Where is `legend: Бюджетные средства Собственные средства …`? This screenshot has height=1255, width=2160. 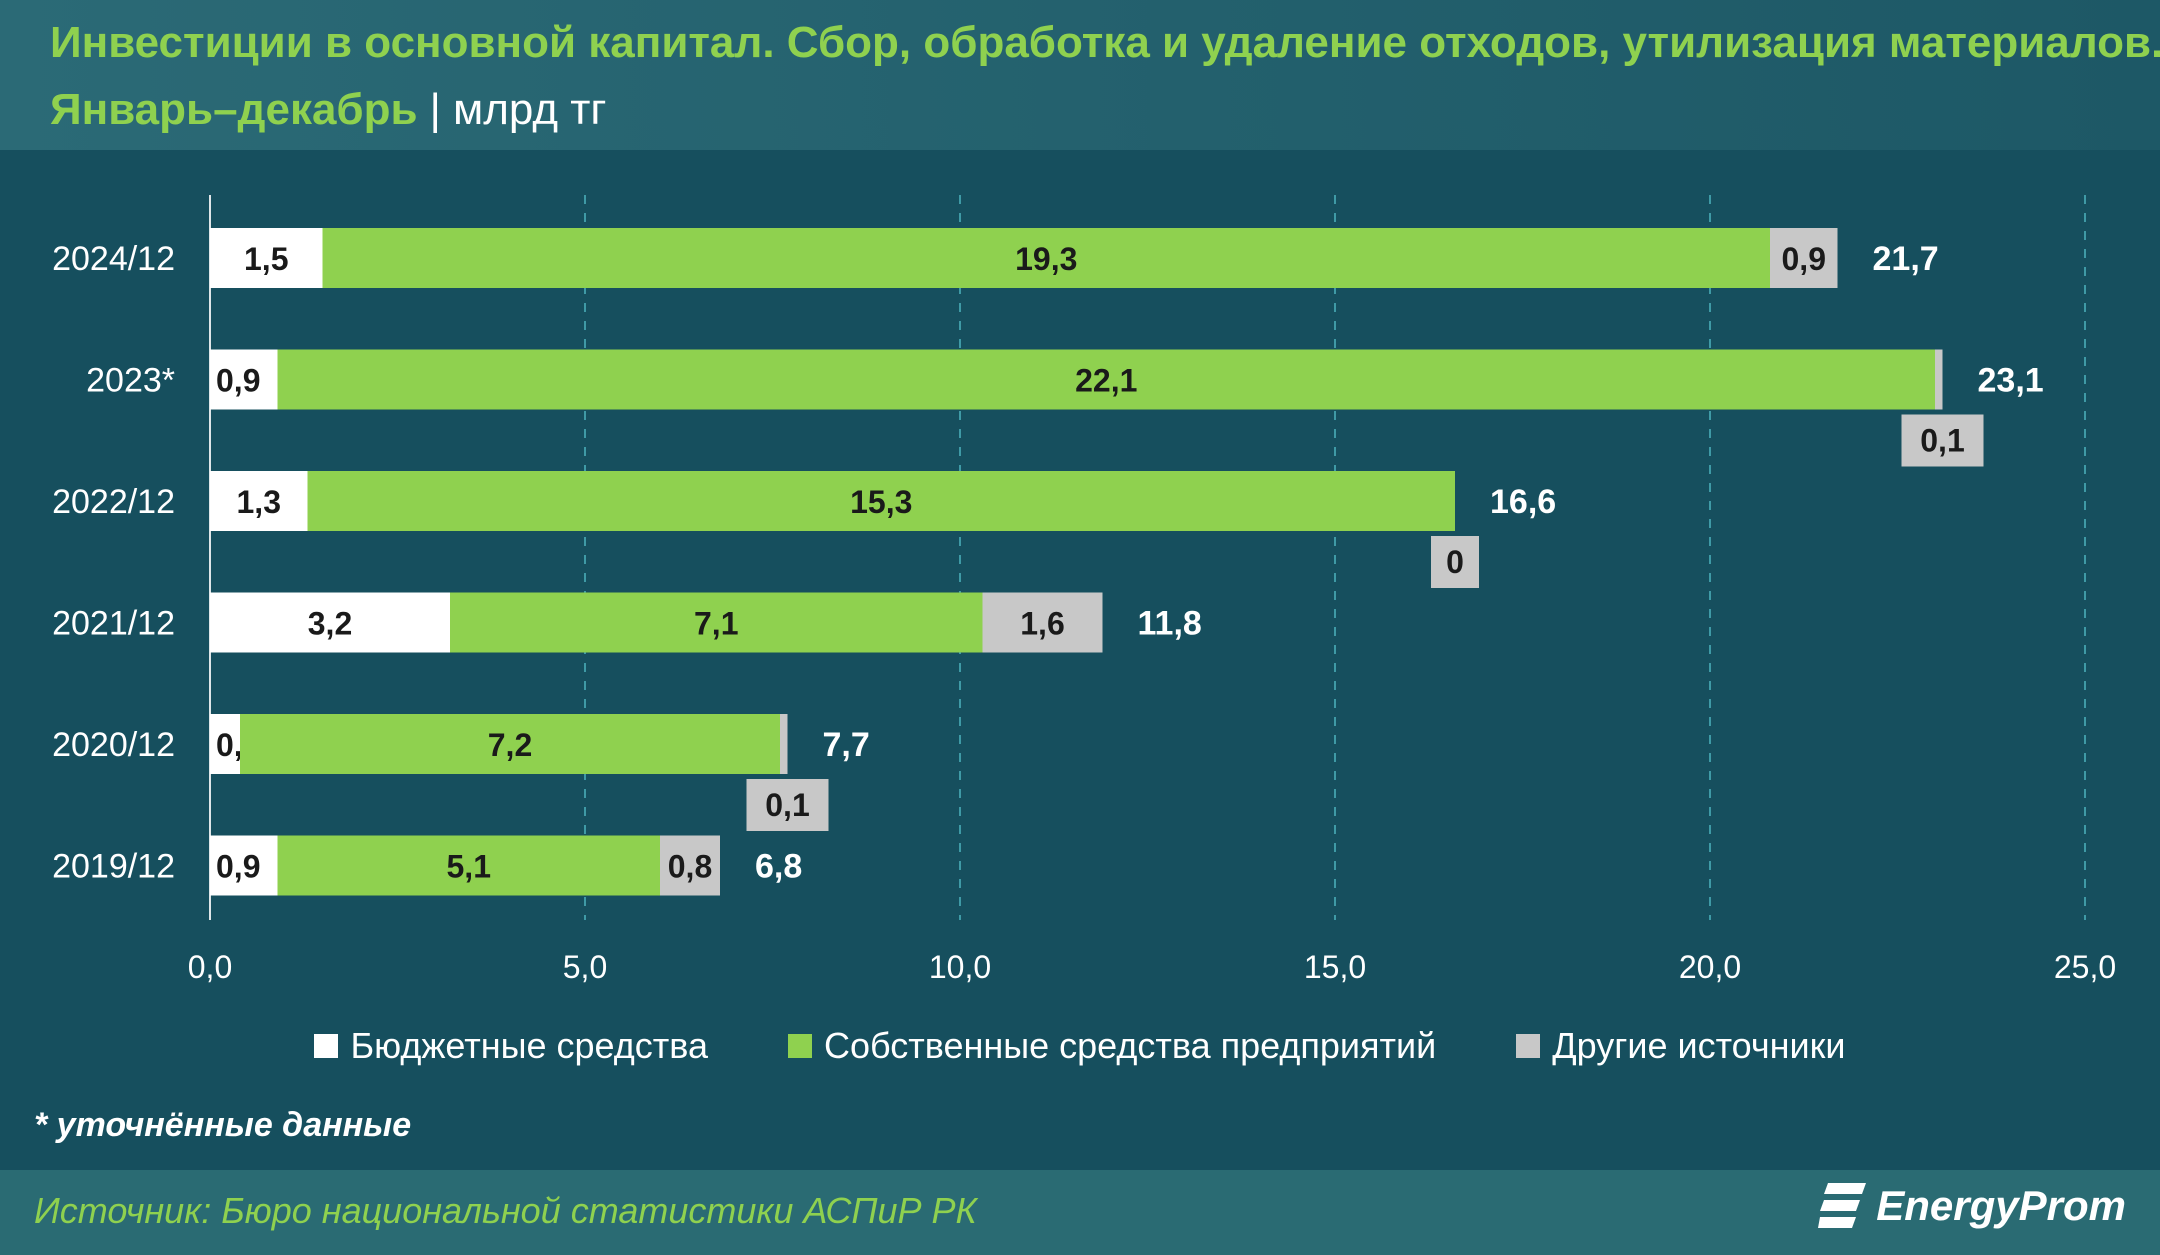
legend: Бюджетные средства Собственные средства … is located at coordinates (1080, 1046).